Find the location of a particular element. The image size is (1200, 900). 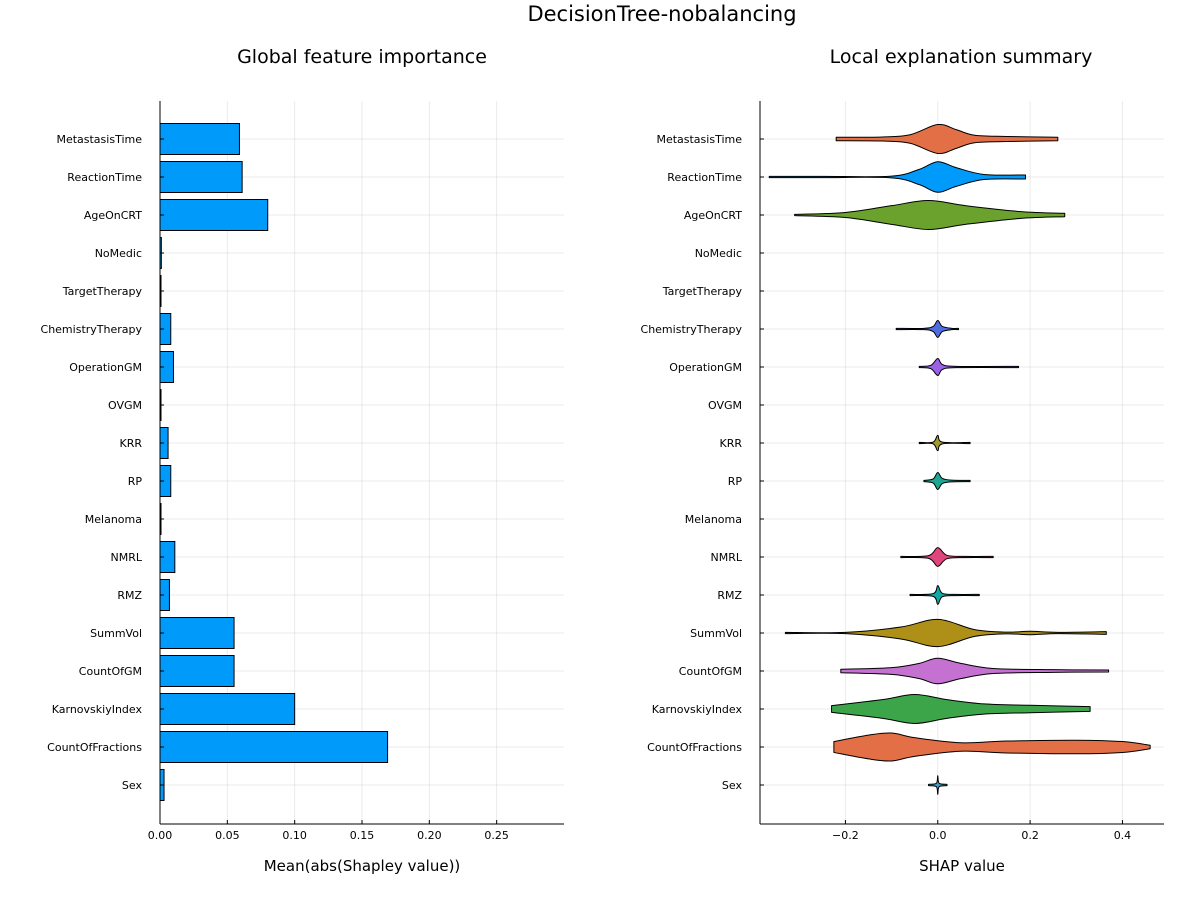

violin-chart-x-label: SHAP value is located at coordinates (962, 866).